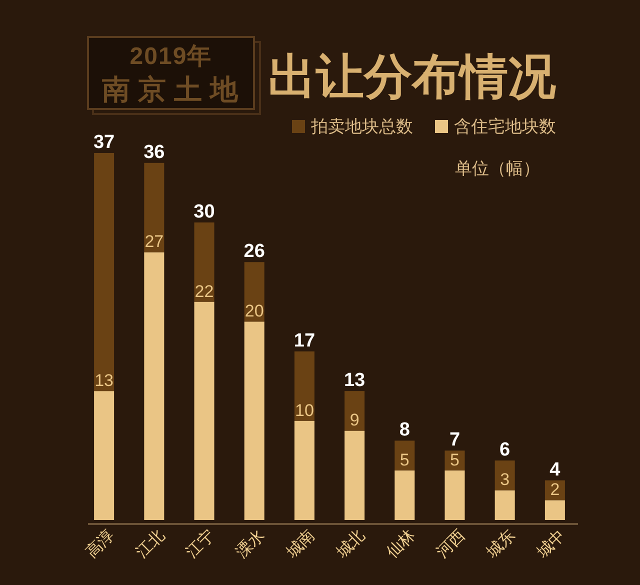  I want to click on annotation: 南京土地, so click(174, 89).